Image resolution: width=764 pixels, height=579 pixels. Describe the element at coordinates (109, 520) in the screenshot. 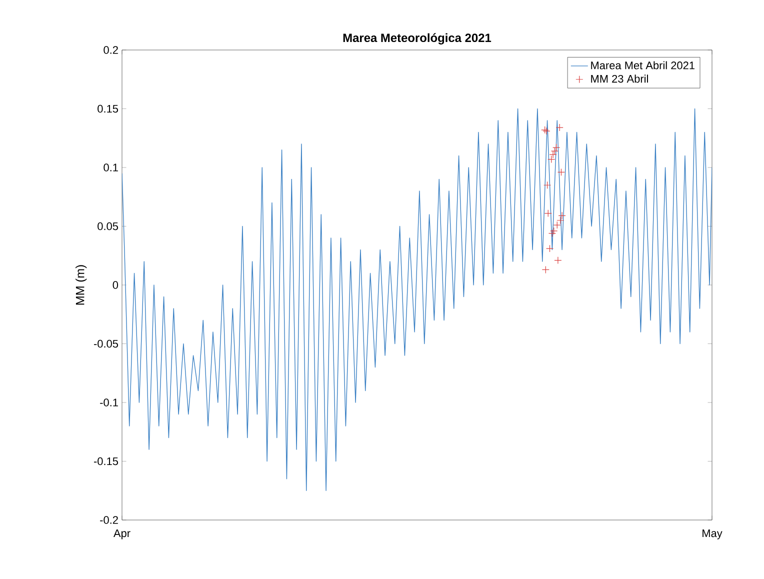

I see `y-tick-label: -0.2` at that location.